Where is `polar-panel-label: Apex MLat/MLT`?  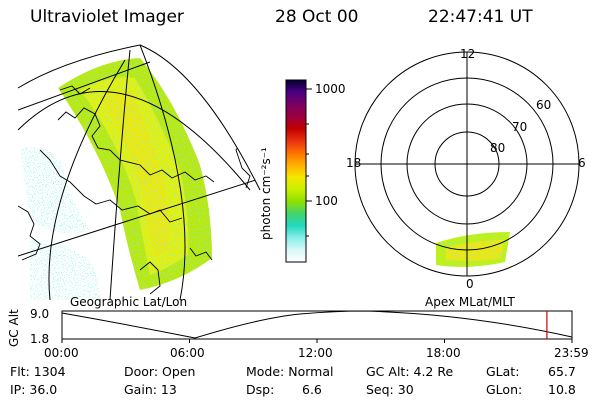
polar-panel-label: Apex MLat/MLT is located at coordinates (470, 302).